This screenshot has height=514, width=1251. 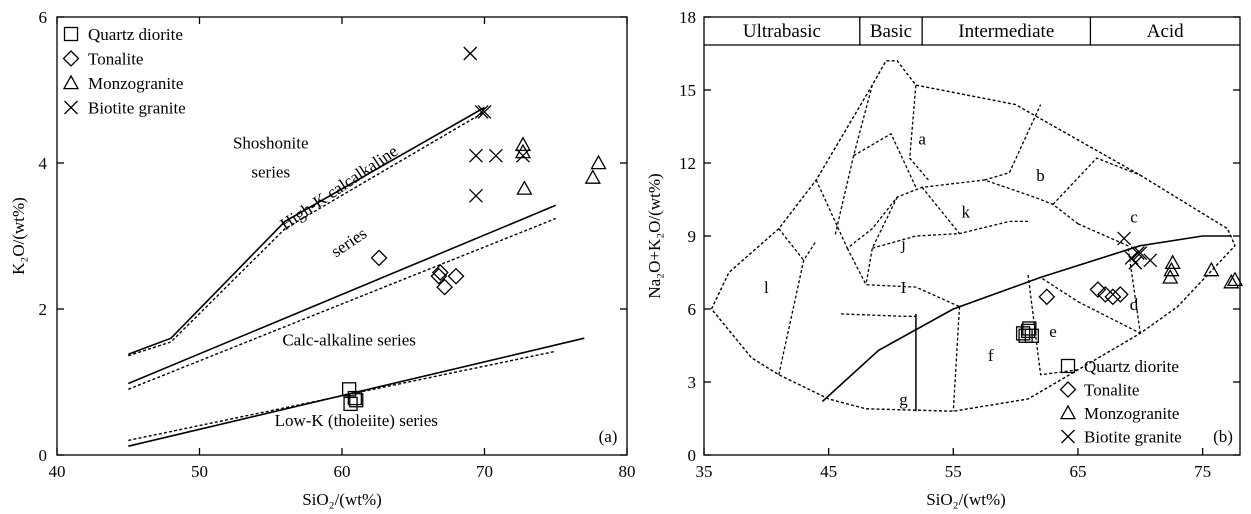 I want to click on panel-b-y-axis-label: Na₂O+K₂O/(wt%), so click(x=654, y=235).